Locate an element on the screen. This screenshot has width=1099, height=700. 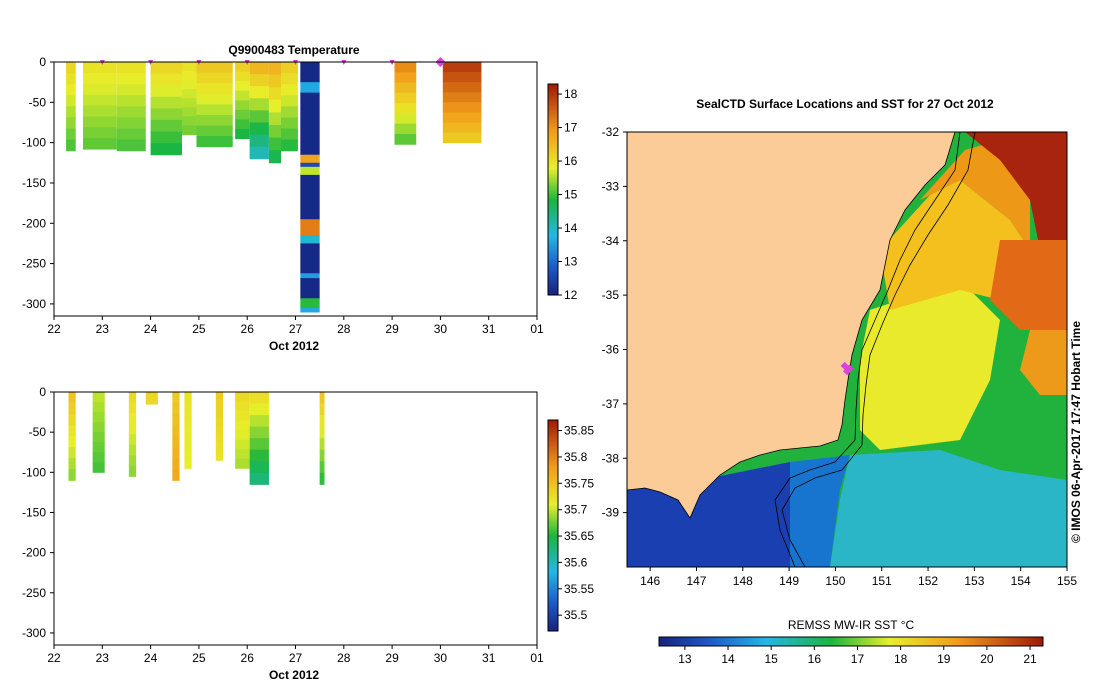
temperature-y-ticks: 0 -50 -100 -150 -200 -250 -300 is located at coordinates (38, 183).